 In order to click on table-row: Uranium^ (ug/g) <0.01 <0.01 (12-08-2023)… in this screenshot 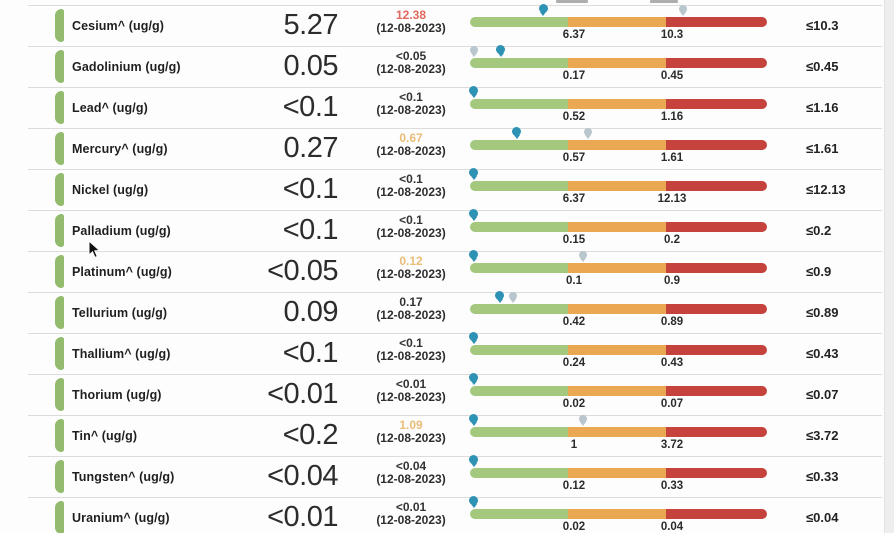, I will do `click(447, 514)`.